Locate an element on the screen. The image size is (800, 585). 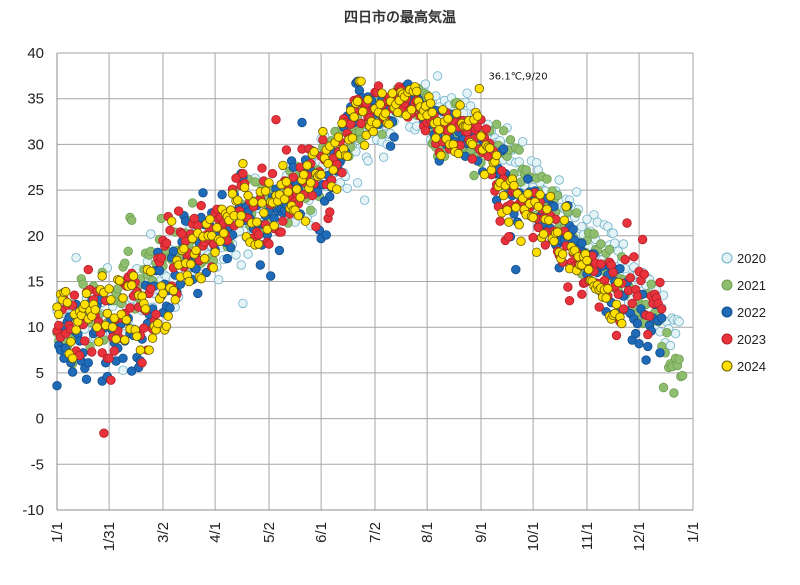
y-tick-label: 35 is located at coordinates (35, 99).